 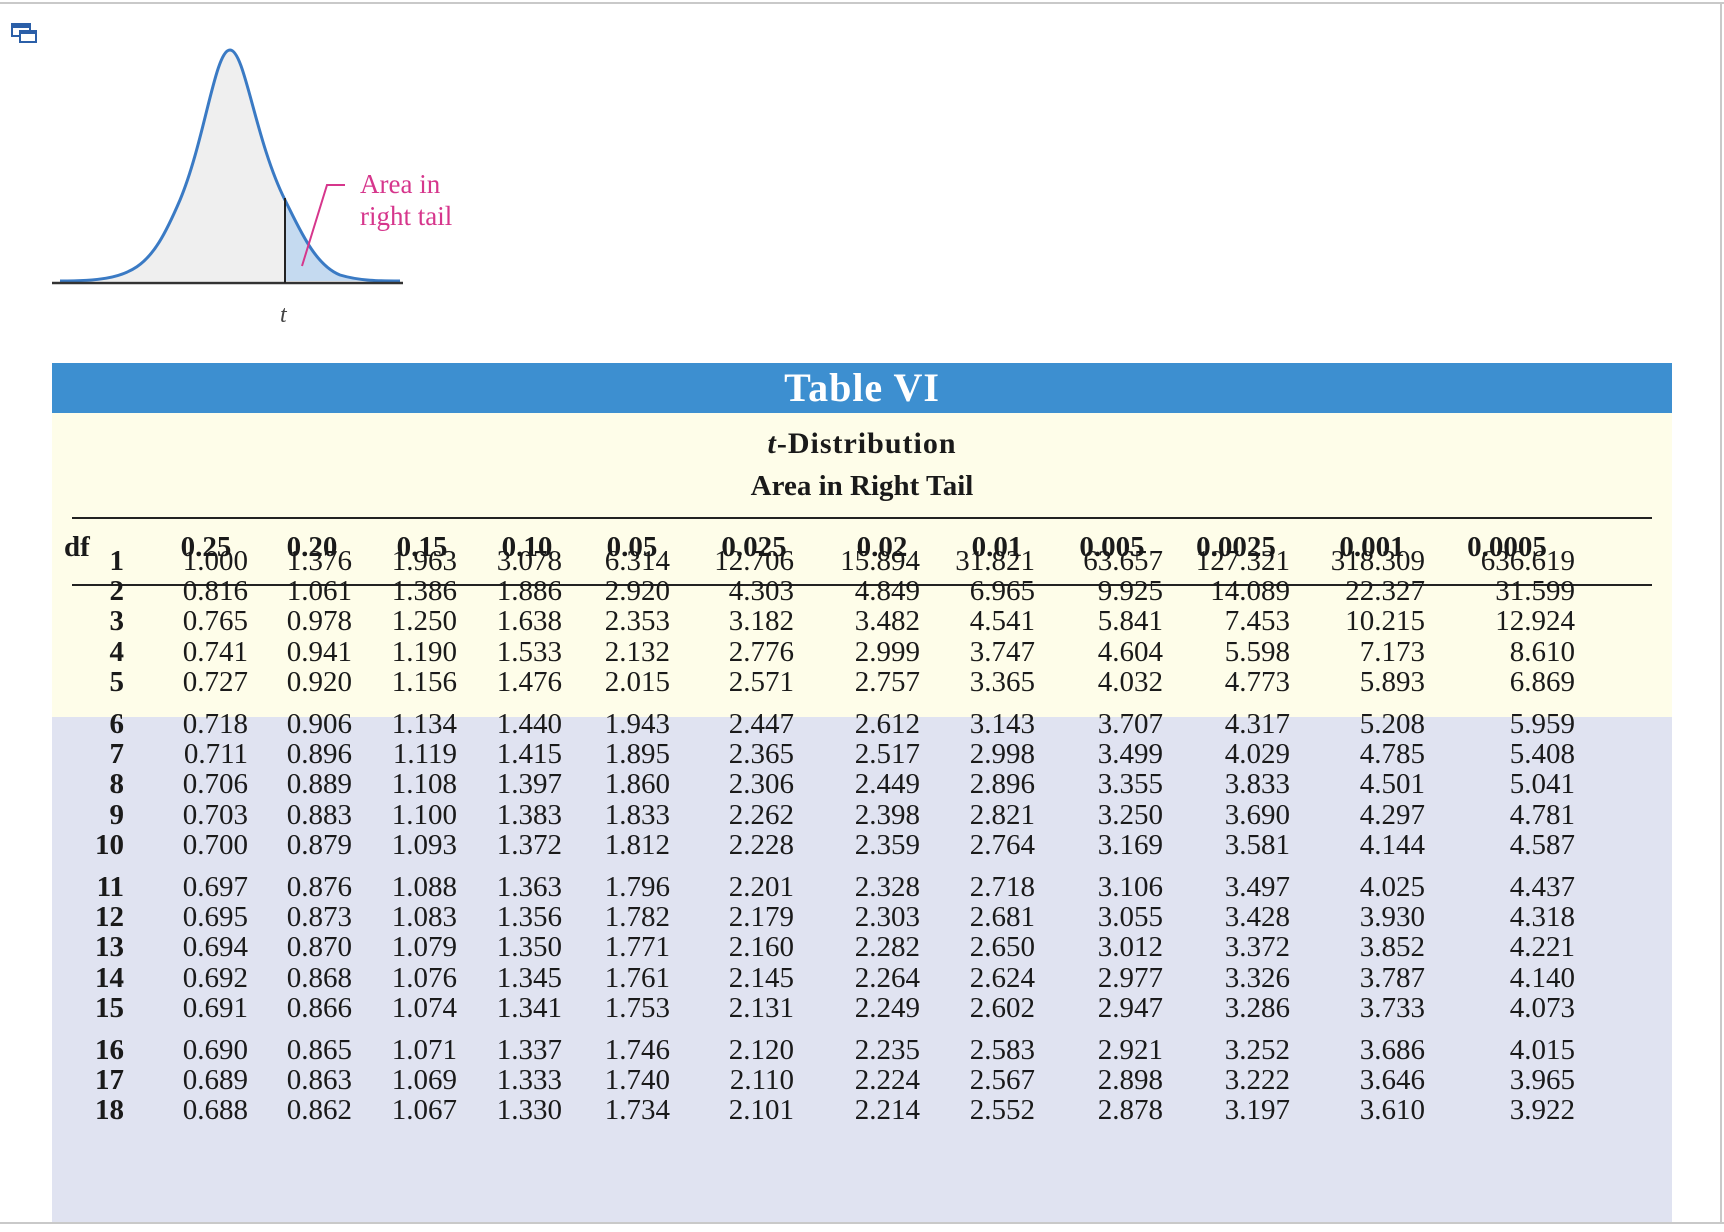 I want to click on table-cell: 1.415, so click(x=529, y=754).